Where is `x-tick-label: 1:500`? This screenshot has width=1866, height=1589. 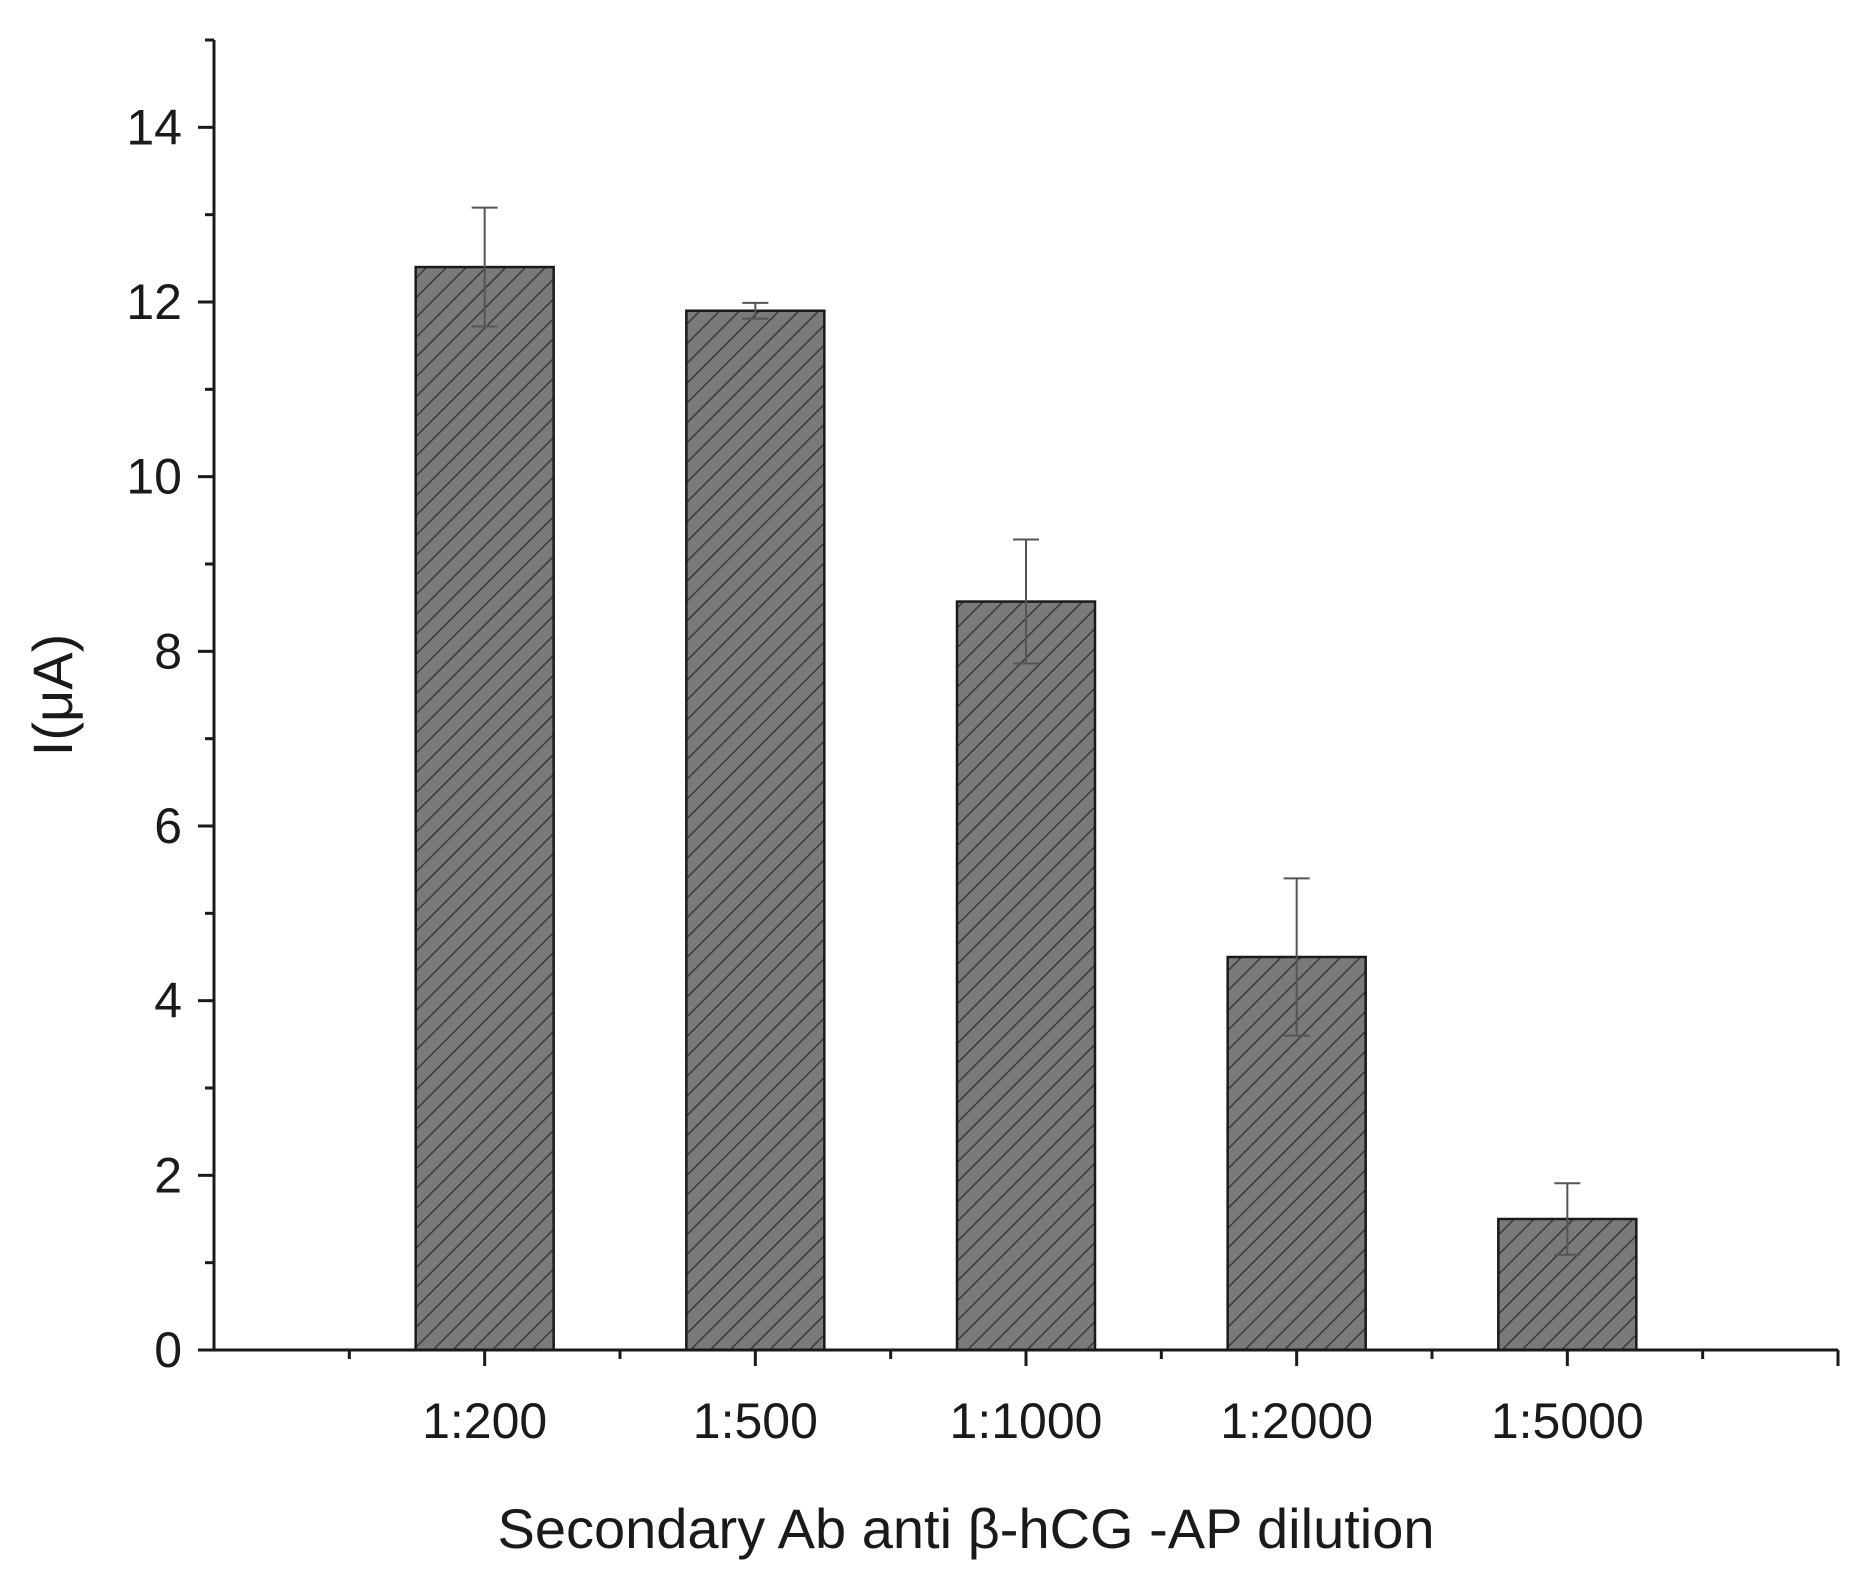 x-tick-label: 1:500 is located at coordinates (755, 1421).